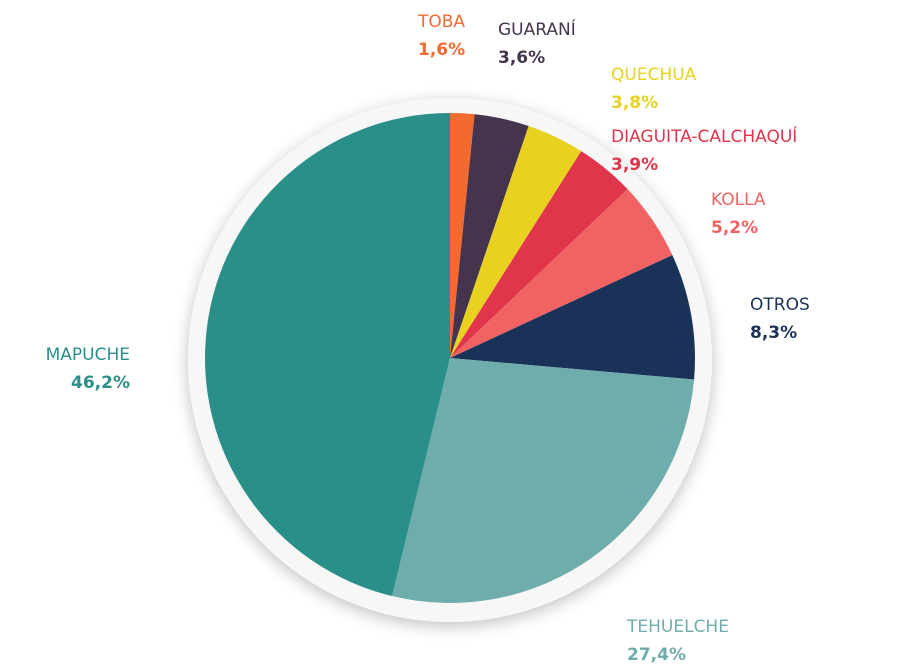 The height and width of the screenshot is (665, 924). What do you see at coordinates (654, 75) in the screenshot?
I see `slice-label: QUECHUA` at bounding box center [654, 75].